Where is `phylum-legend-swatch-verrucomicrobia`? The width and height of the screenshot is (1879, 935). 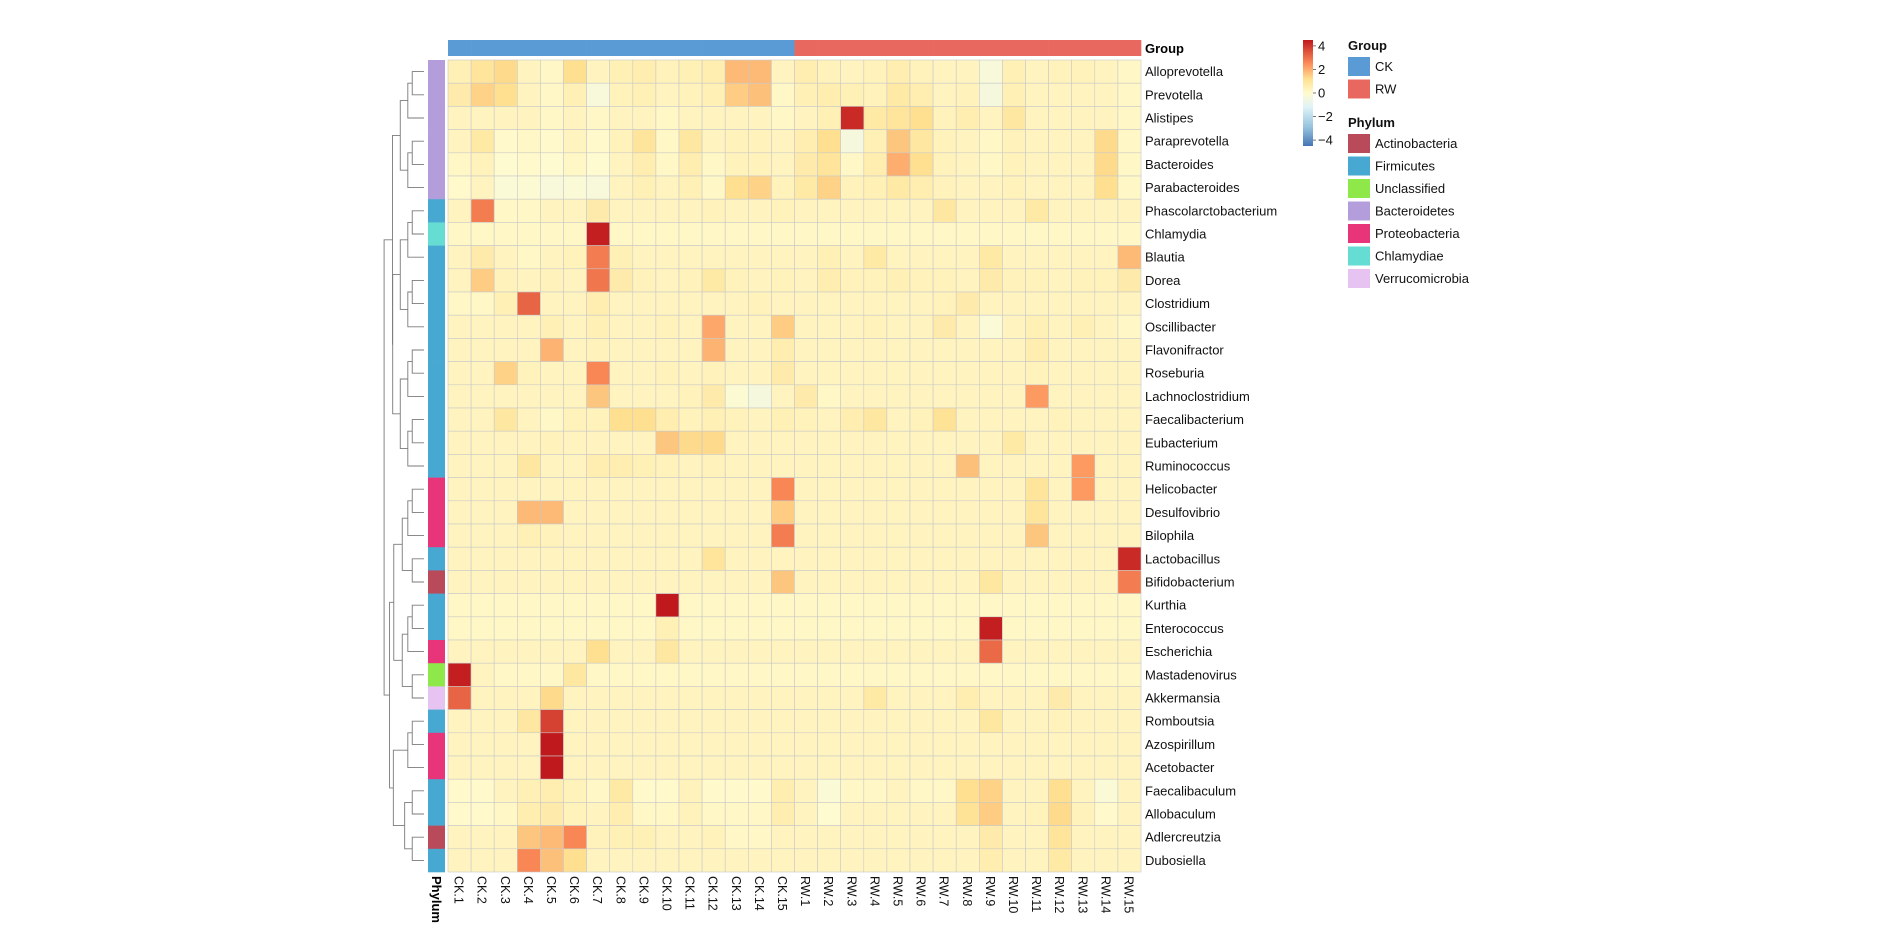 phylum-legend-swatch-verrucomicrobia is located at coordinates (1359, 278).